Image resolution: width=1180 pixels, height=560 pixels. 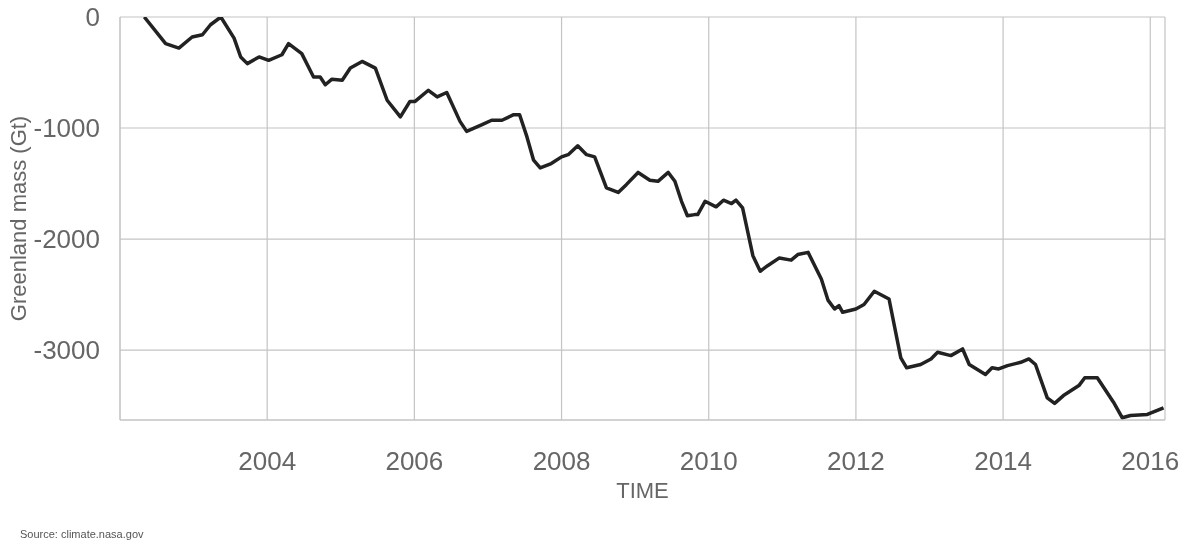 What do you see at coordinates (414, 461) in the screenshot?
I see `x-tick-label: 2006` at bounding box center [414, 461].